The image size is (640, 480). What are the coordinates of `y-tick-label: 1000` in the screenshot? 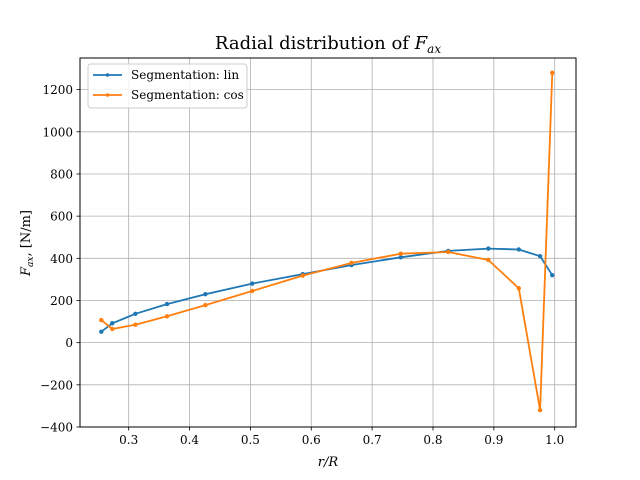 It's located at (57, 132).